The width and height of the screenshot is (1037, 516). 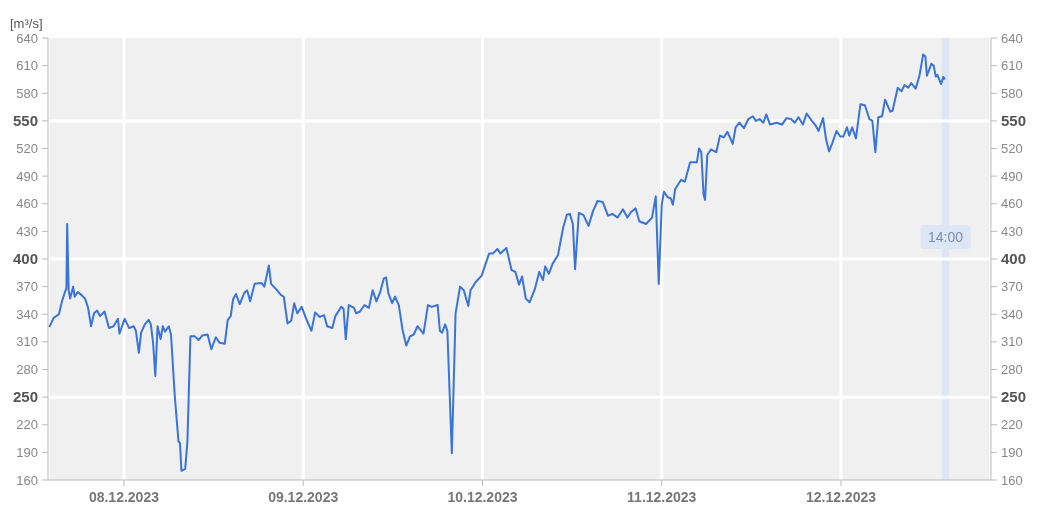 I want to click on y-tick-label: 190, so click(x=27, y=452).